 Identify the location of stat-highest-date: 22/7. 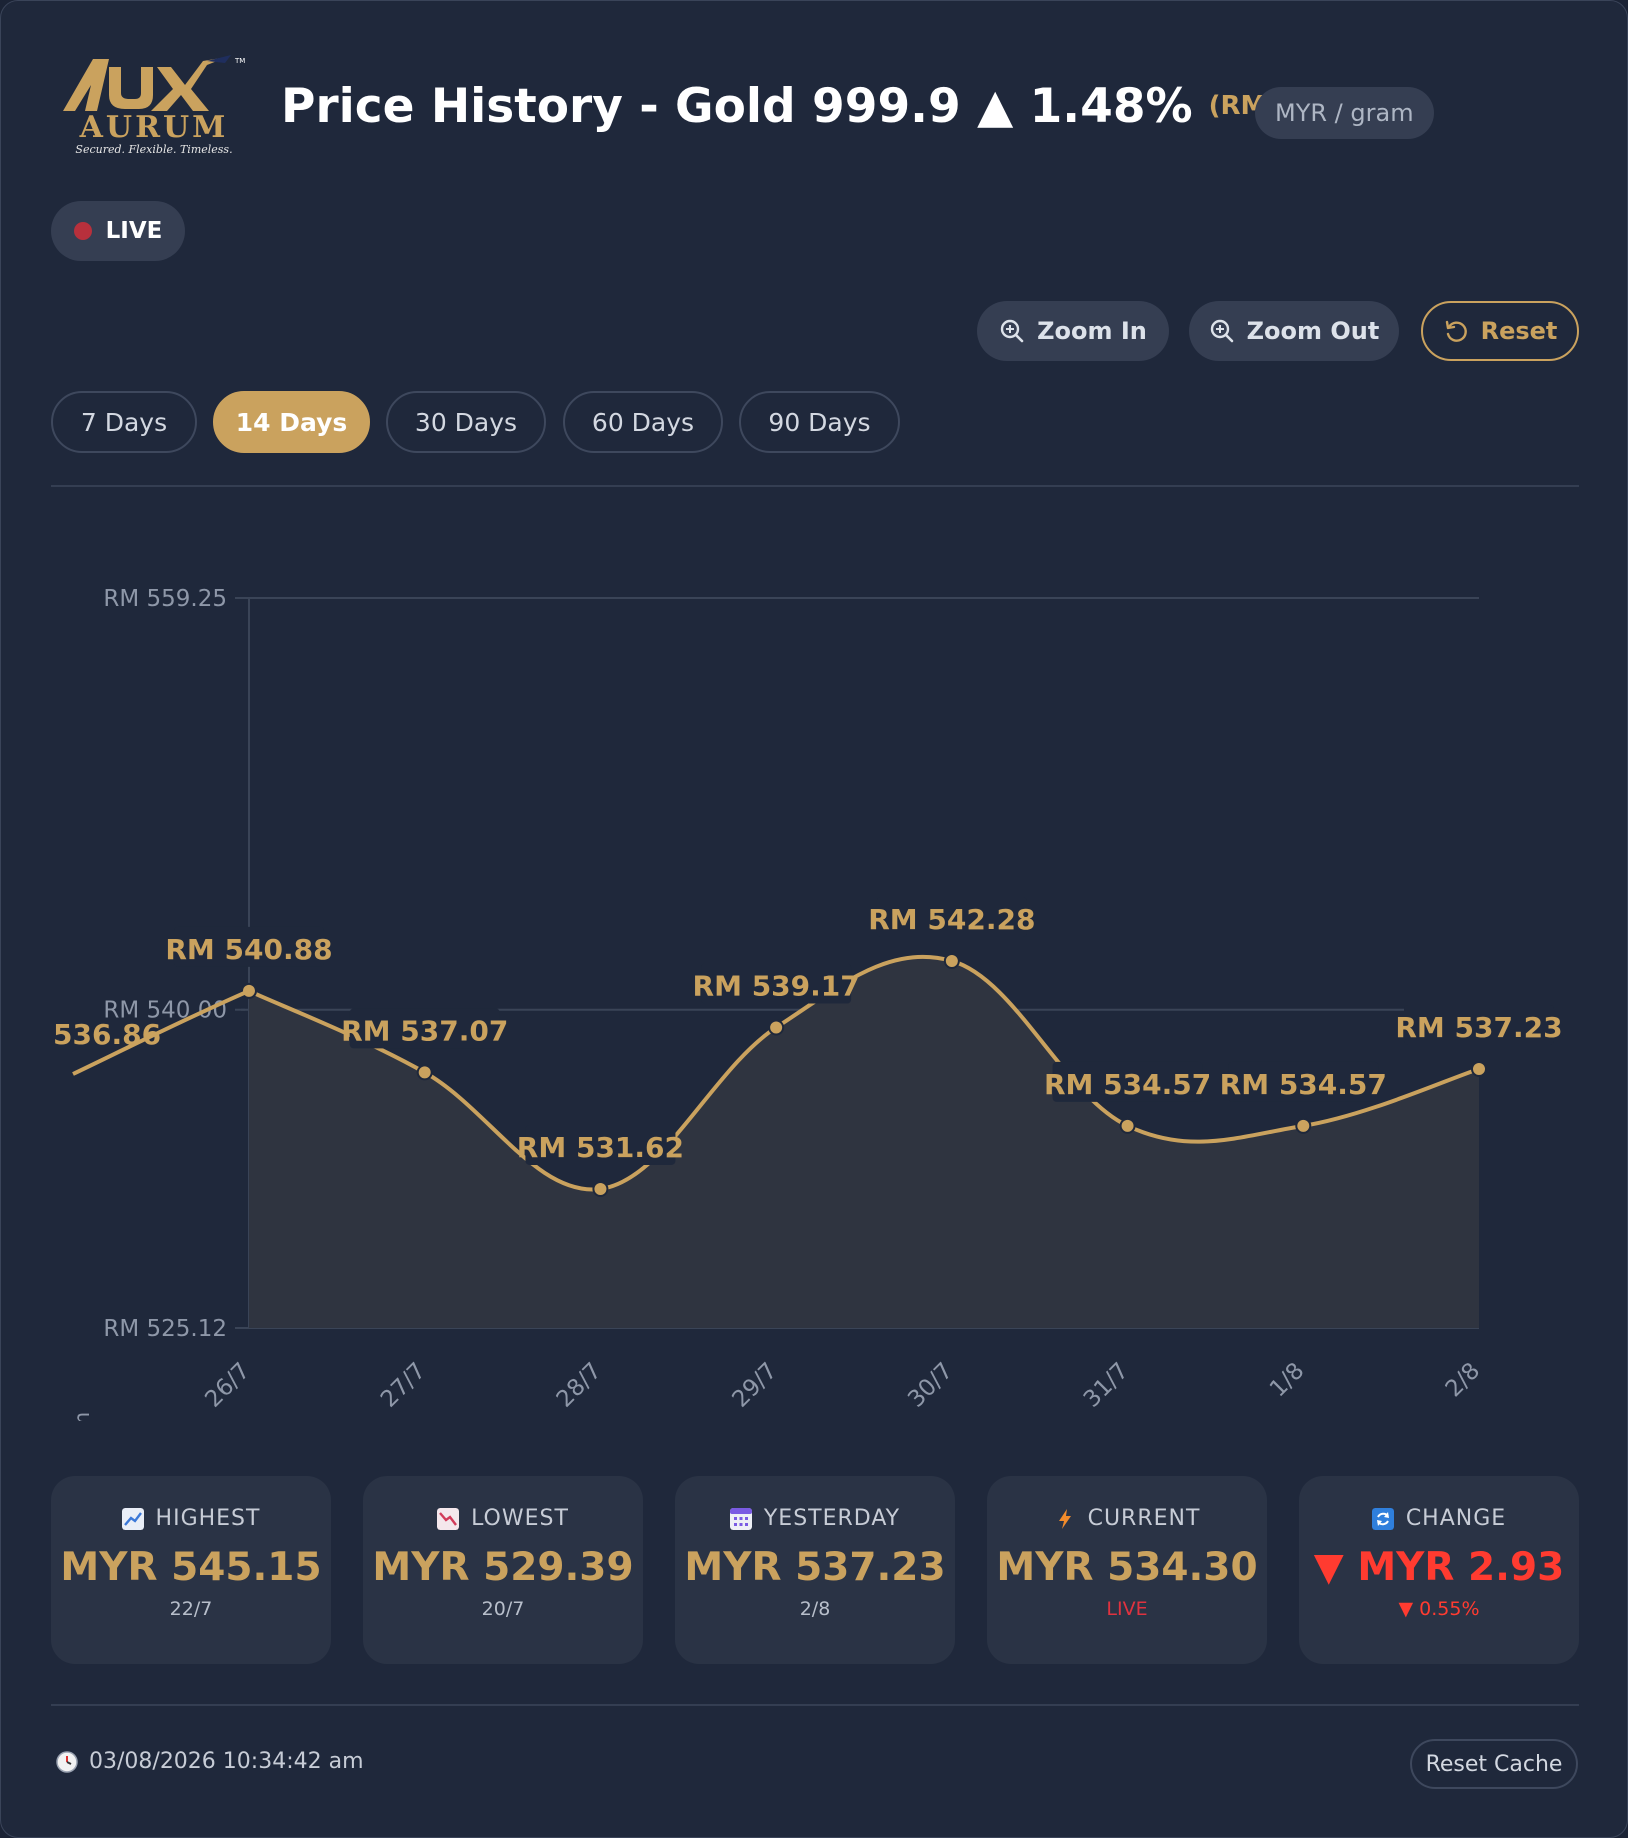
(191, 1609).